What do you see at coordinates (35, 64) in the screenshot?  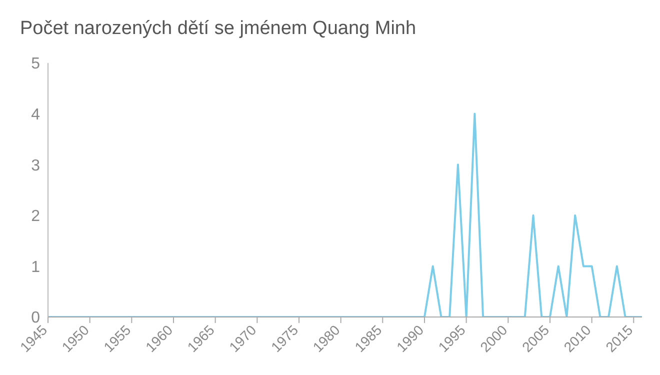 I see `y-tick-label: 5` at bounding box center [35, 64].